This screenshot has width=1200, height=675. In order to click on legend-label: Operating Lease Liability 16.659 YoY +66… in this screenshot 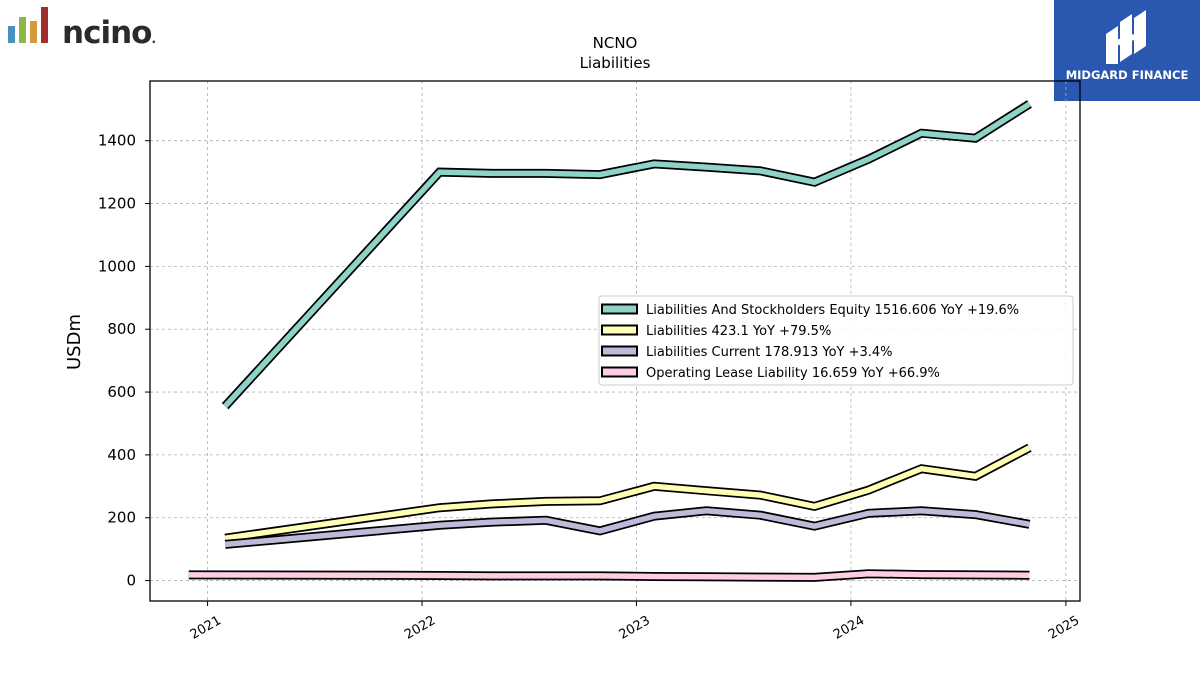, I will do `click(793, 373)`.